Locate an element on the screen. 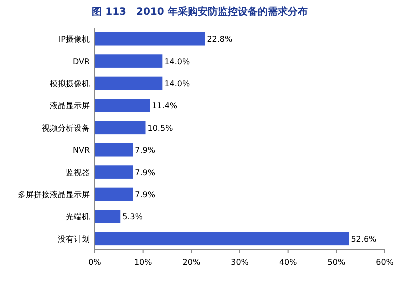 The image size is (400, 300). data-label: 11.4% is located at coordinates (165, 106).